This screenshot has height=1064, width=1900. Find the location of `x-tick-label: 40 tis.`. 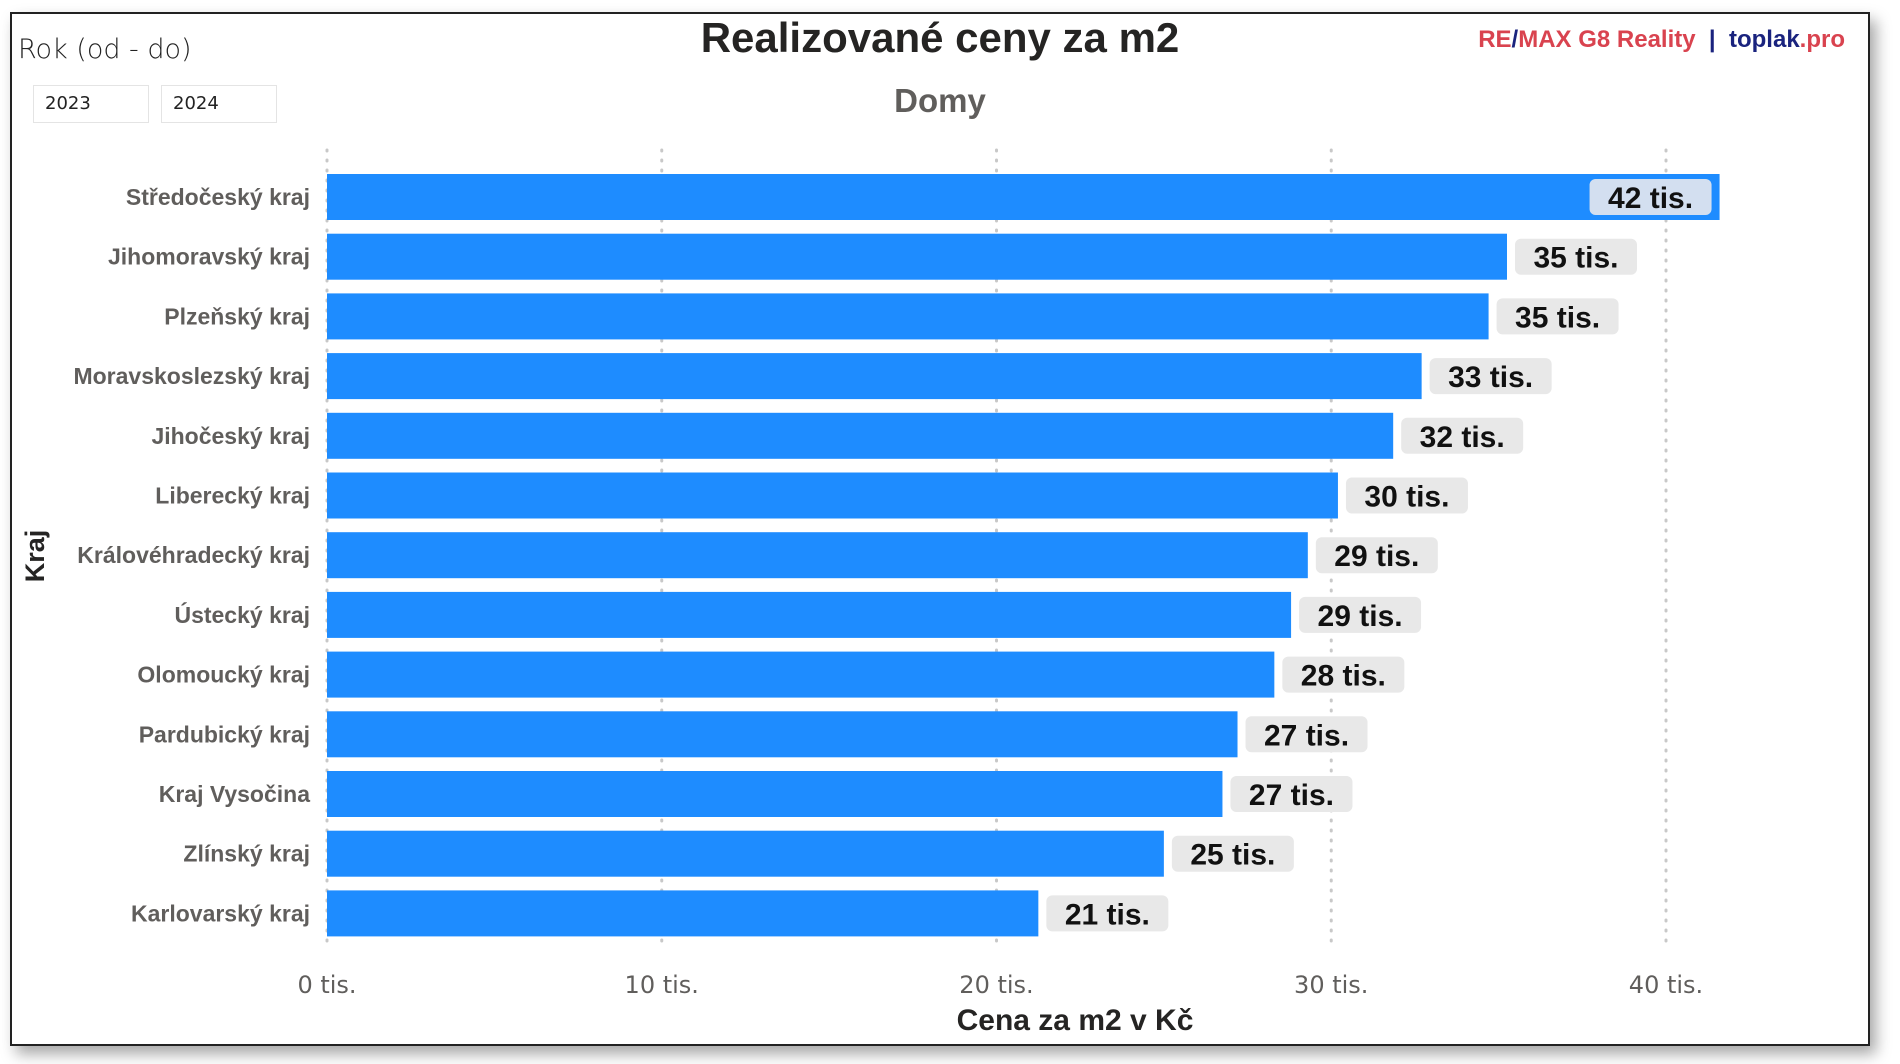

x-tick-label: 40 tis. is located at coordinates (1666, 985).